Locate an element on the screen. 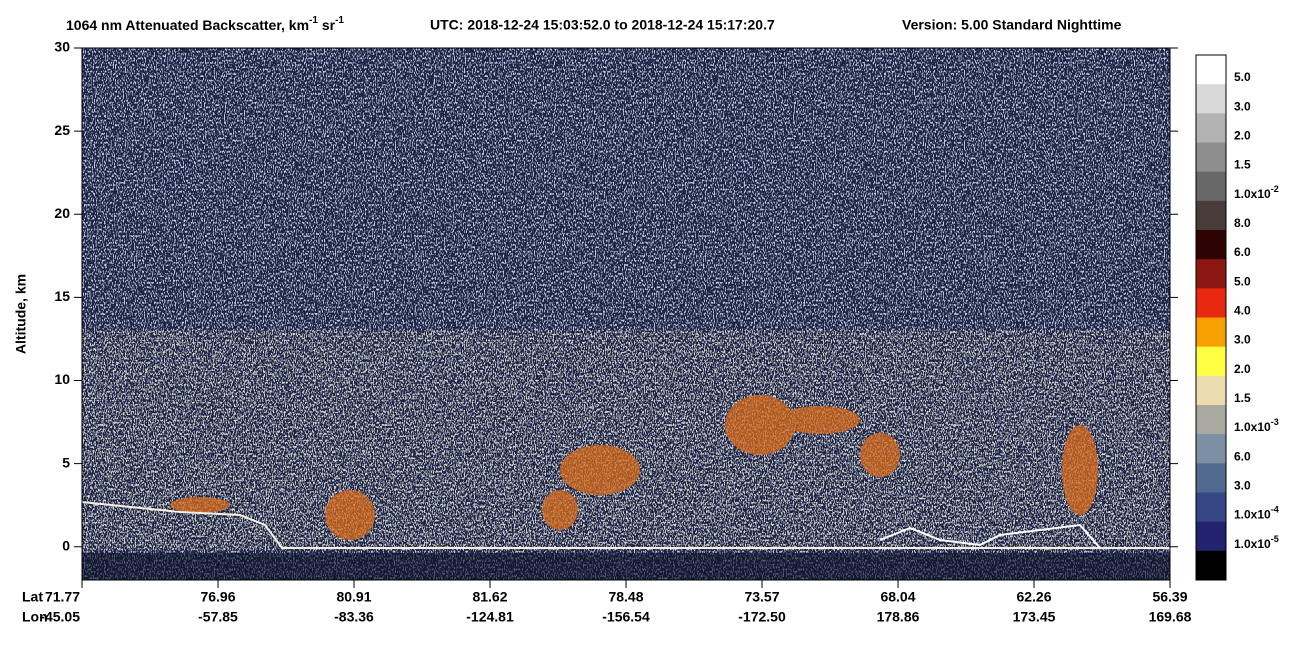 The width and height of the screenshot is (1300, 667). lon-label: -156.54 is located at coordinates (626, 617).